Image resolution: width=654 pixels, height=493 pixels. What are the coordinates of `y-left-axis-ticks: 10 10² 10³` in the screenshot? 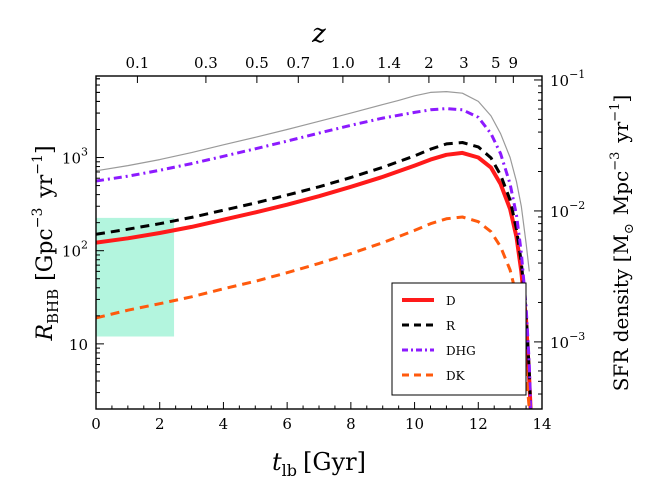 It's located at (83, 244).